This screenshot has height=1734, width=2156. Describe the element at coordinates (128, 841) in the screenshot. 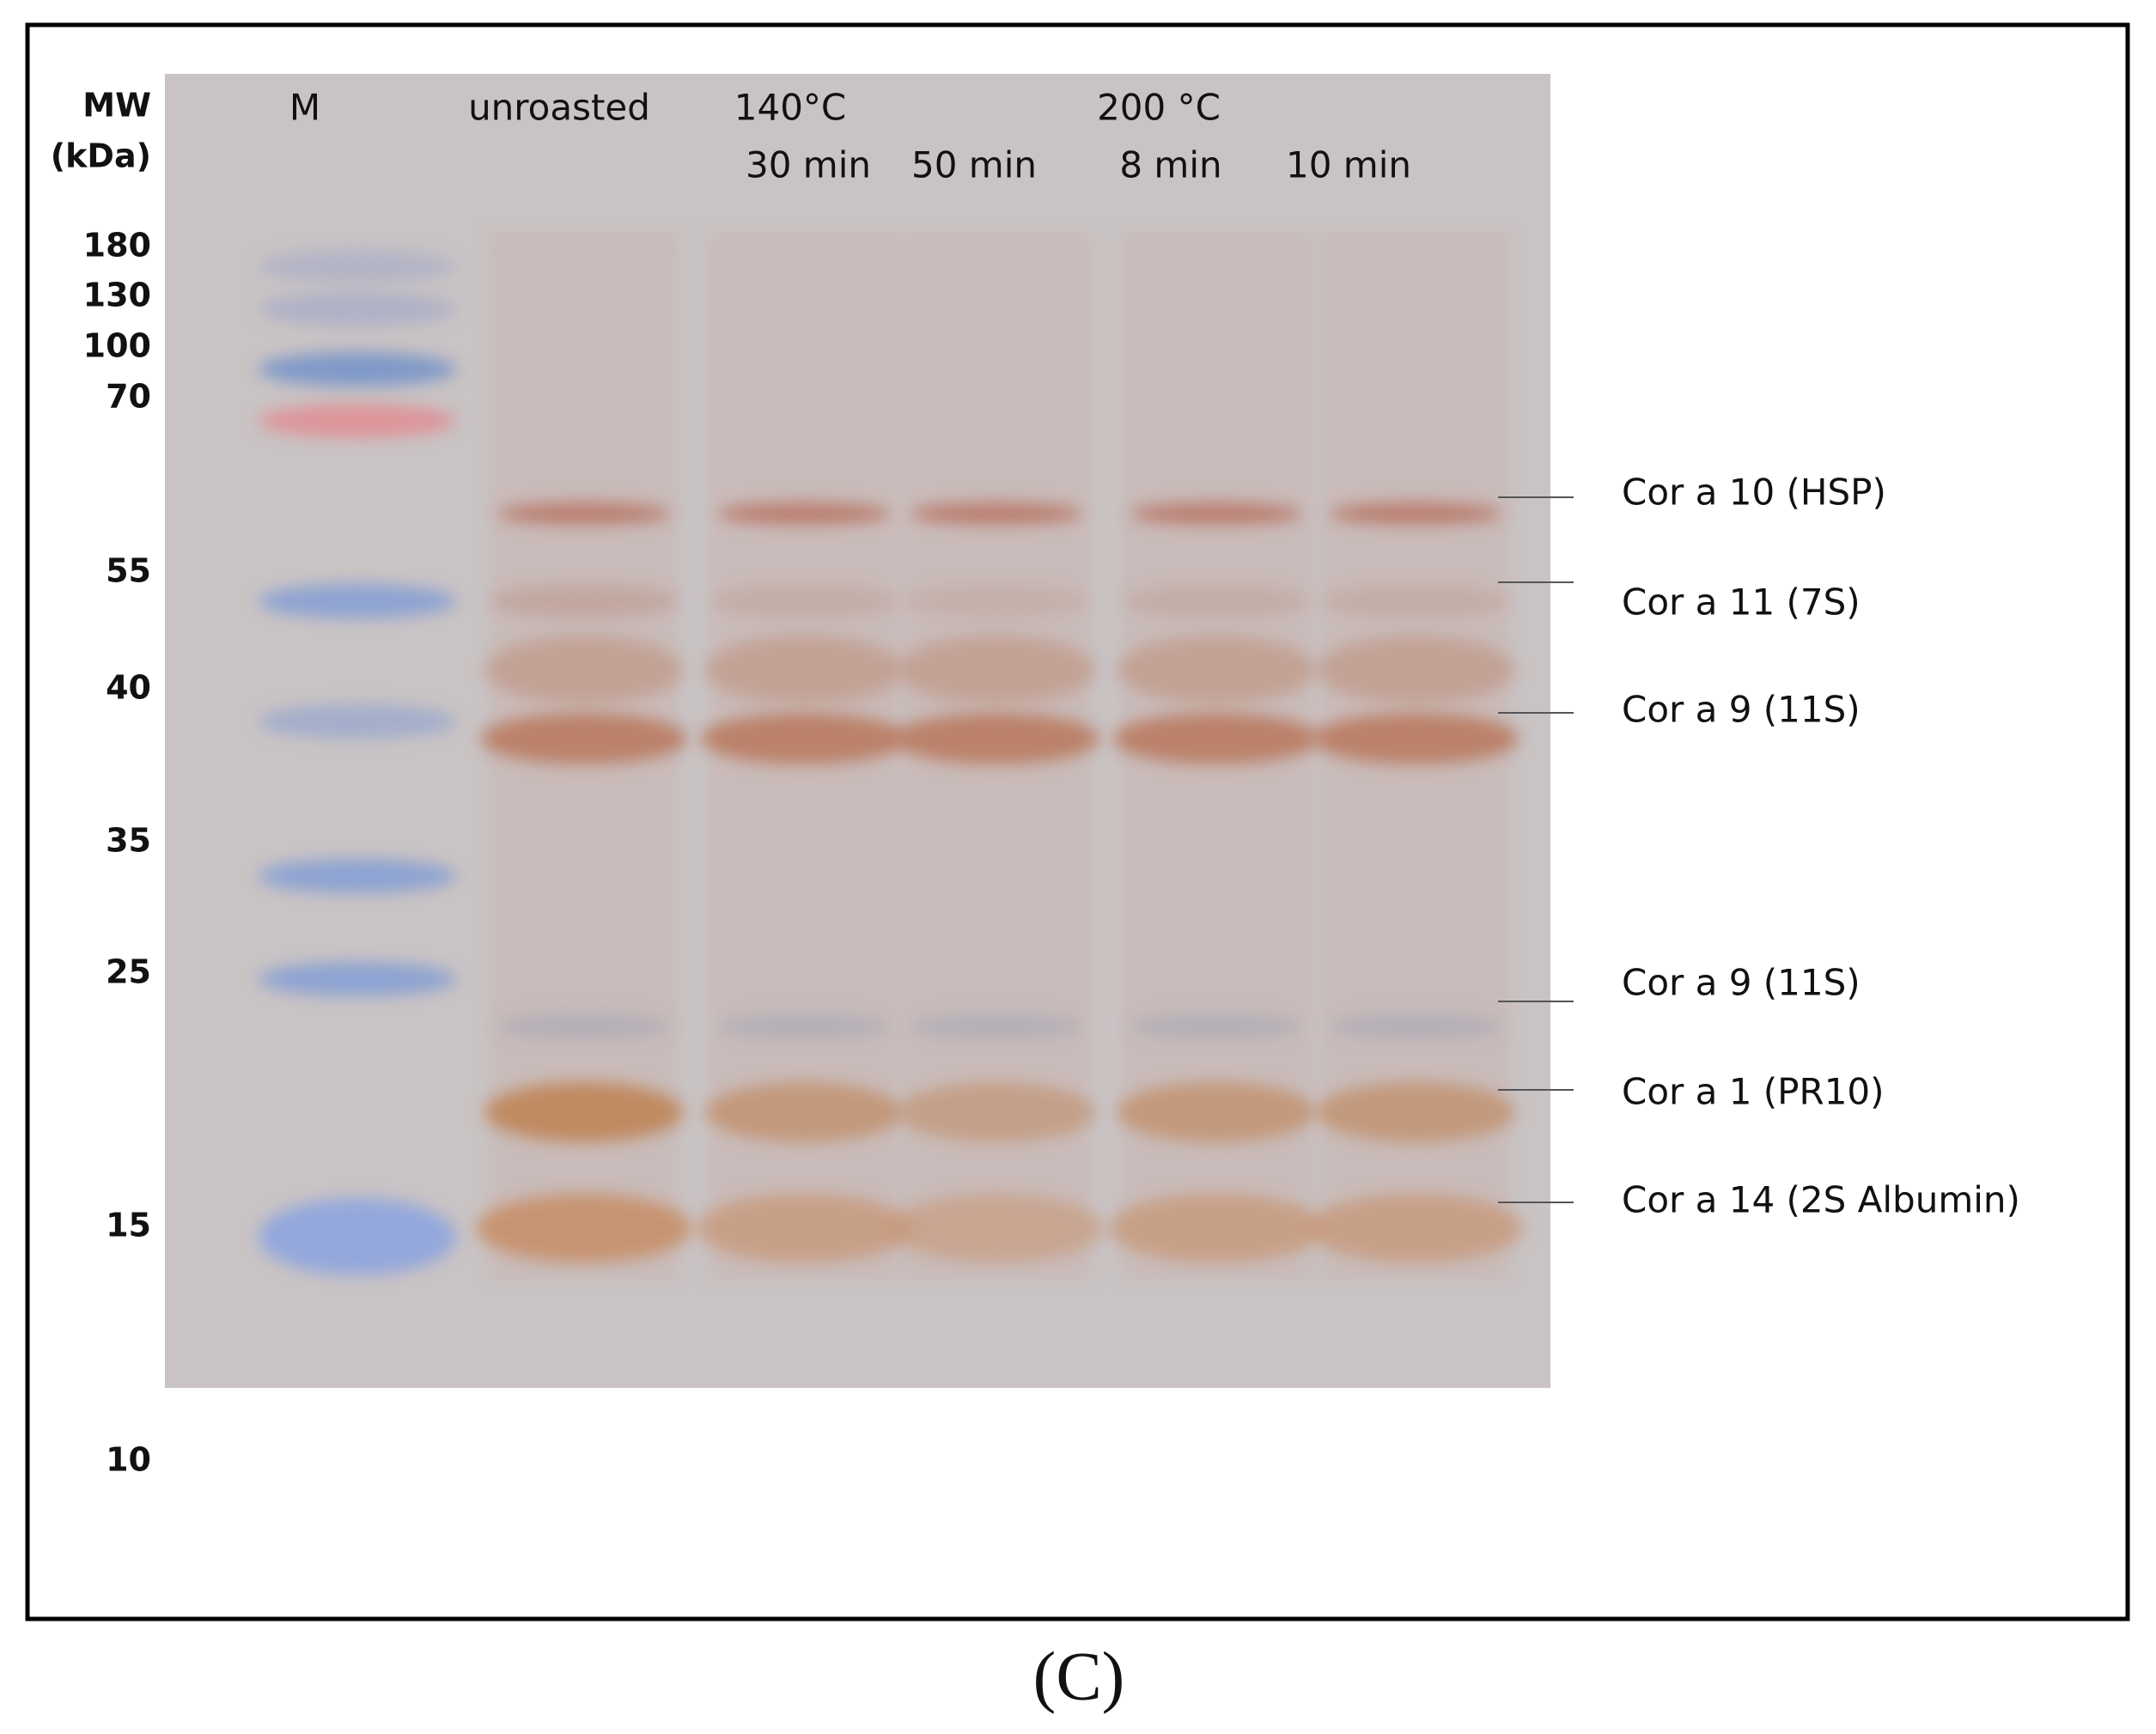

I see `mw-marker: 35` at that location.